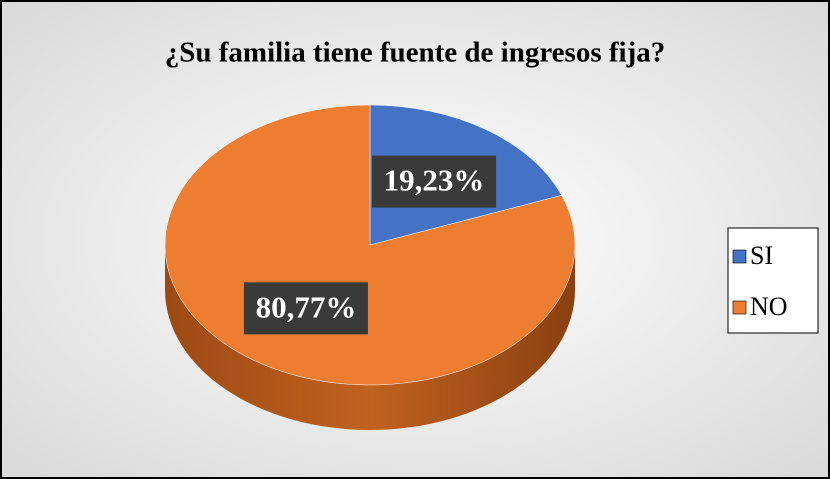 The height and width of the screenshot is (479, 830). I want to click on data-label: 19,23%, so click(434, 180).